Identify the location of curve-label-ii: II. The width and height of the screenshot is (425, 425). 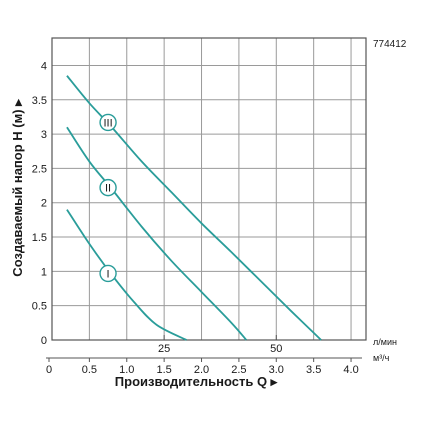
(108, 187).